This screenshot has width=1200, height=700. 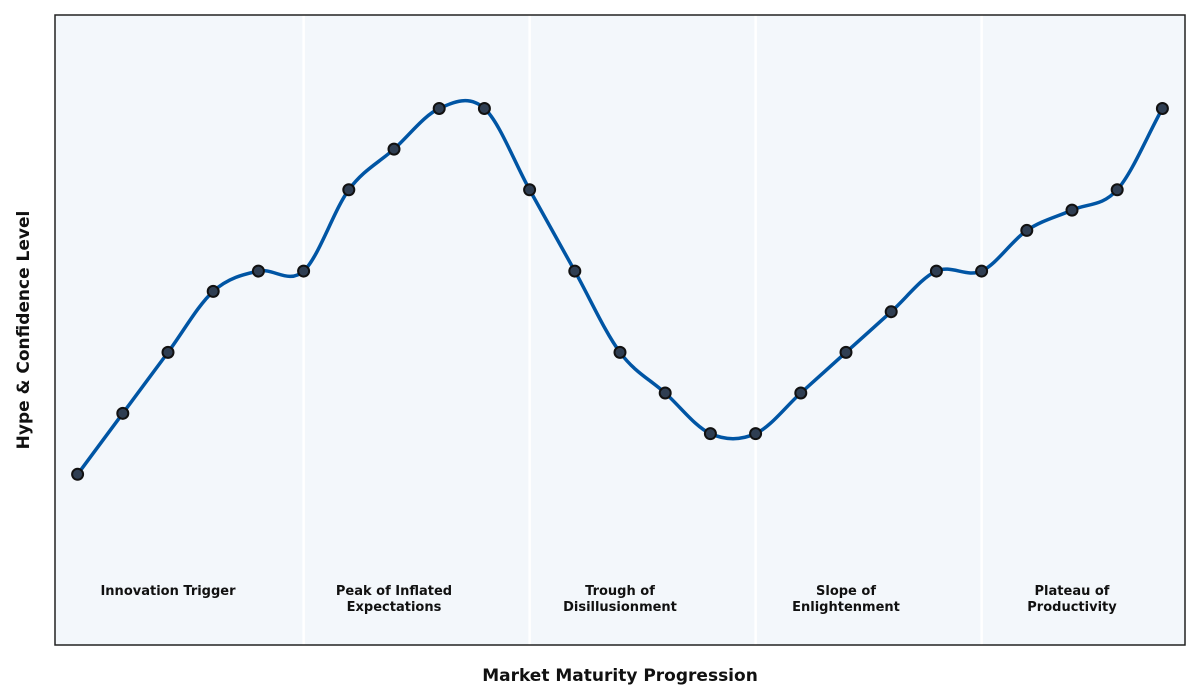 I want to click on phase-label-line: Innovation Trigger, so click(x=168, y=591).